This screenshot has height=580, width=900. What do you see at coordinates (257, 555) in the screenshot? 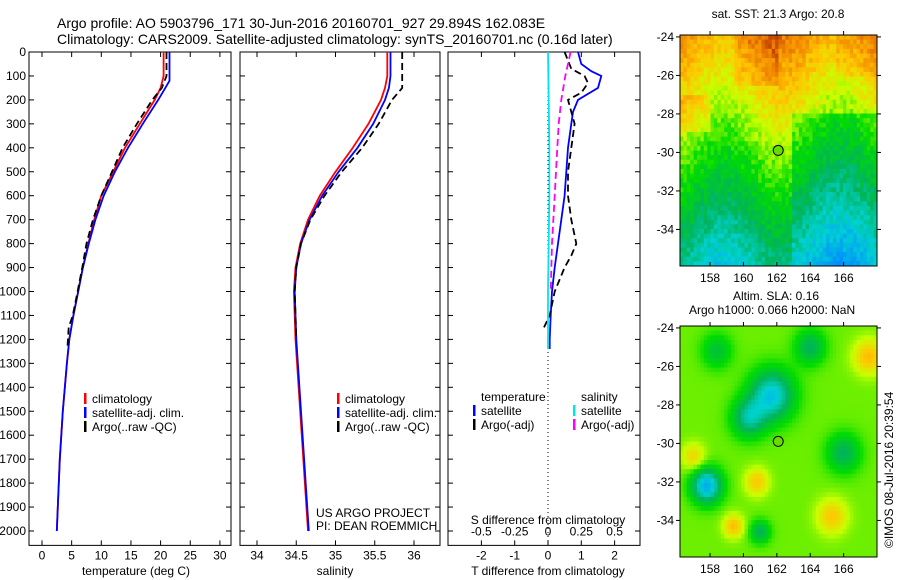
I see `salinity-xtick-label: 34` at bounding box center [257, 555].